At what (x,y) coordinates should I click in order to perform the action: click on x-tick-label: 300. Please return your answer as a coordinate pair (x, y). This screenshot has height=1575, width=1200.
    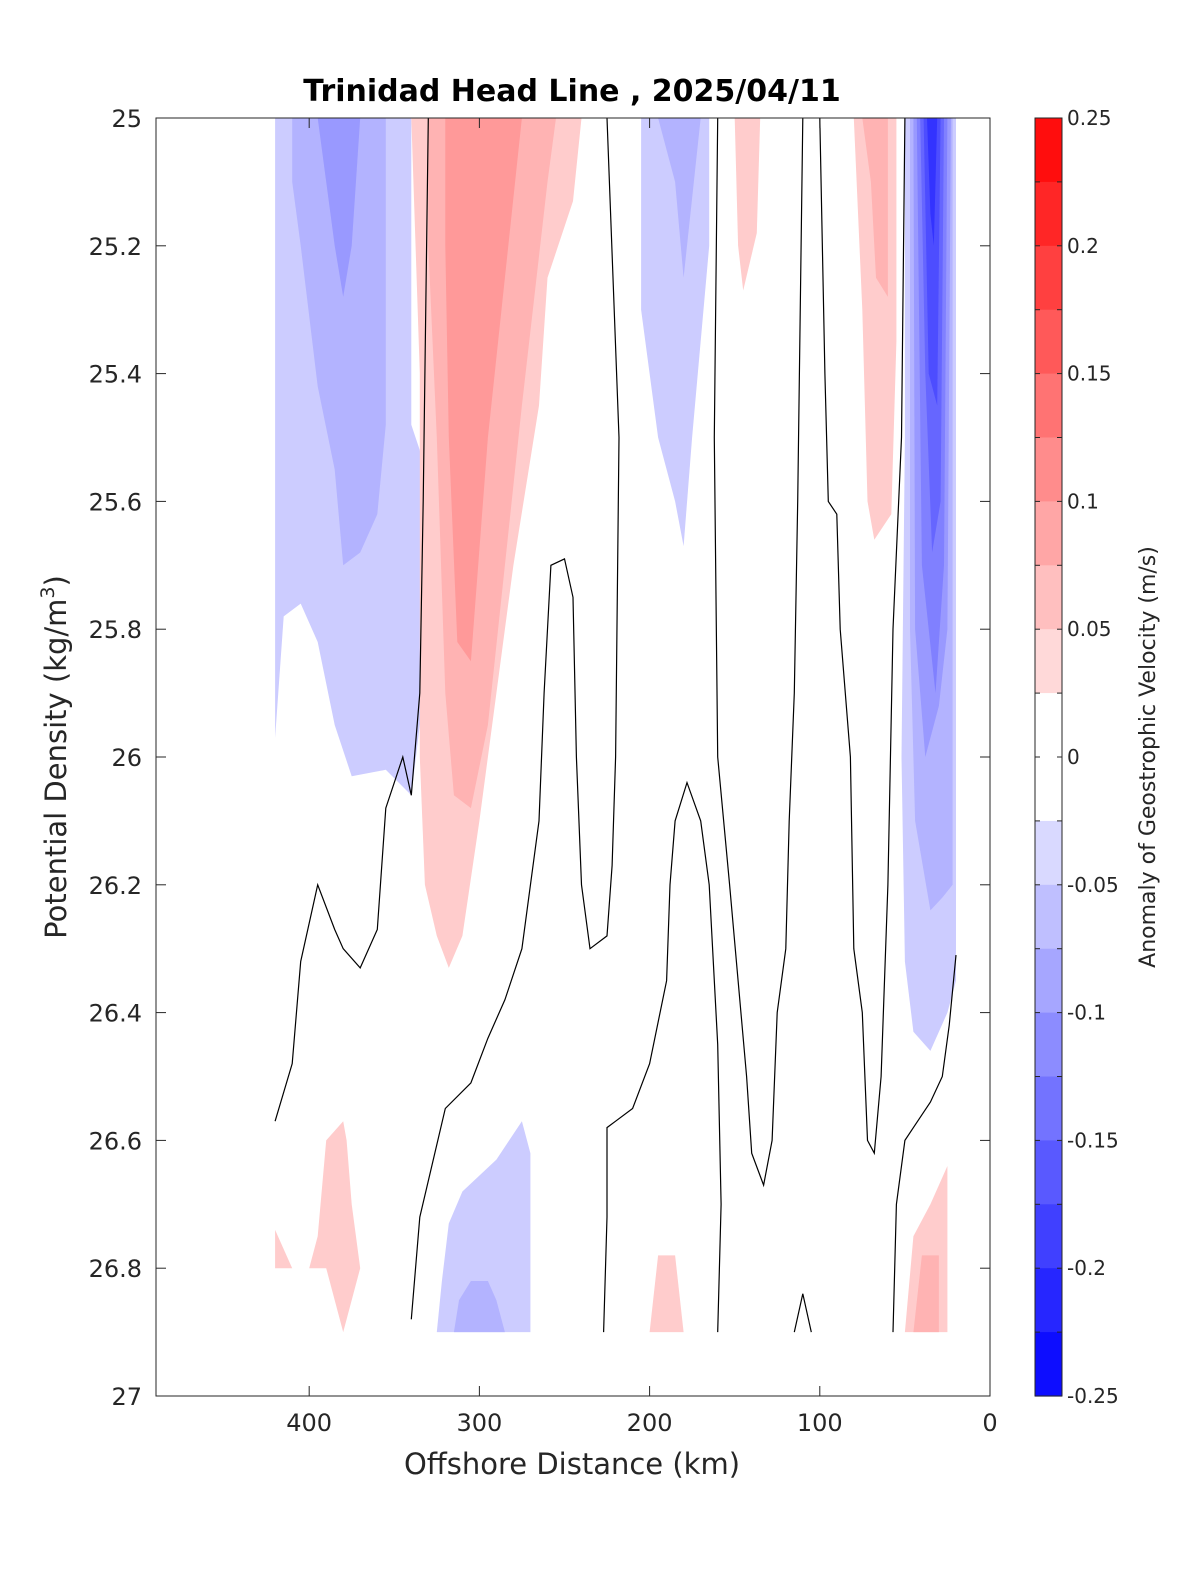
    Looking at the image, I should click on (479, 1423).